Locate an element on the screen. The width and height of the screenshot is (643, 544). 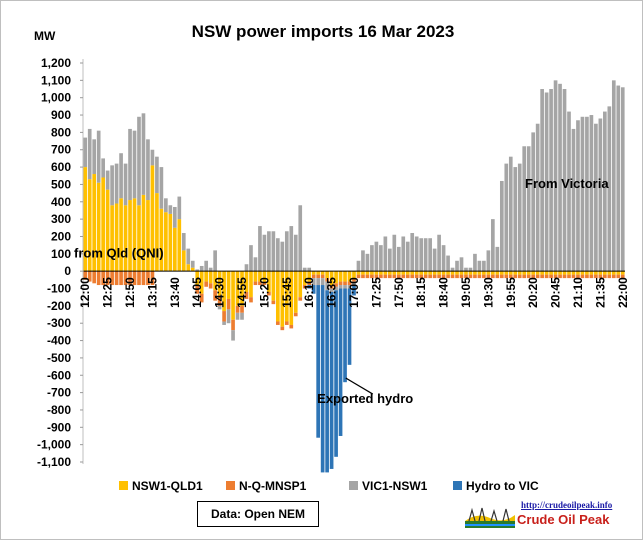
y-tick-label: -300 is located at coordinates (59, 323).